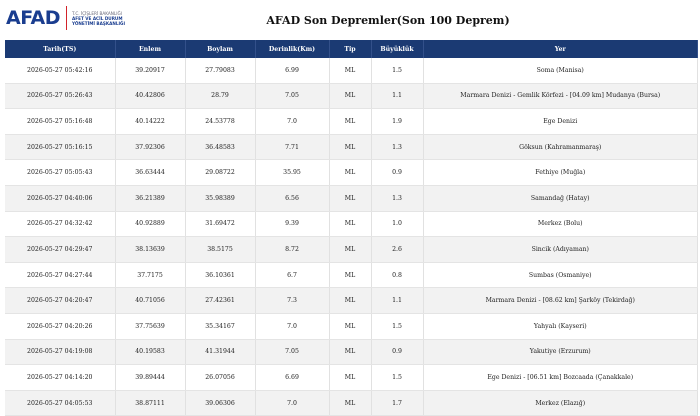  Describe the element at coordinates (98, 23) in the screenshot. I see `logo-sub-line3: YÖNETİMİ BAŞKANLIĞI` at that location.